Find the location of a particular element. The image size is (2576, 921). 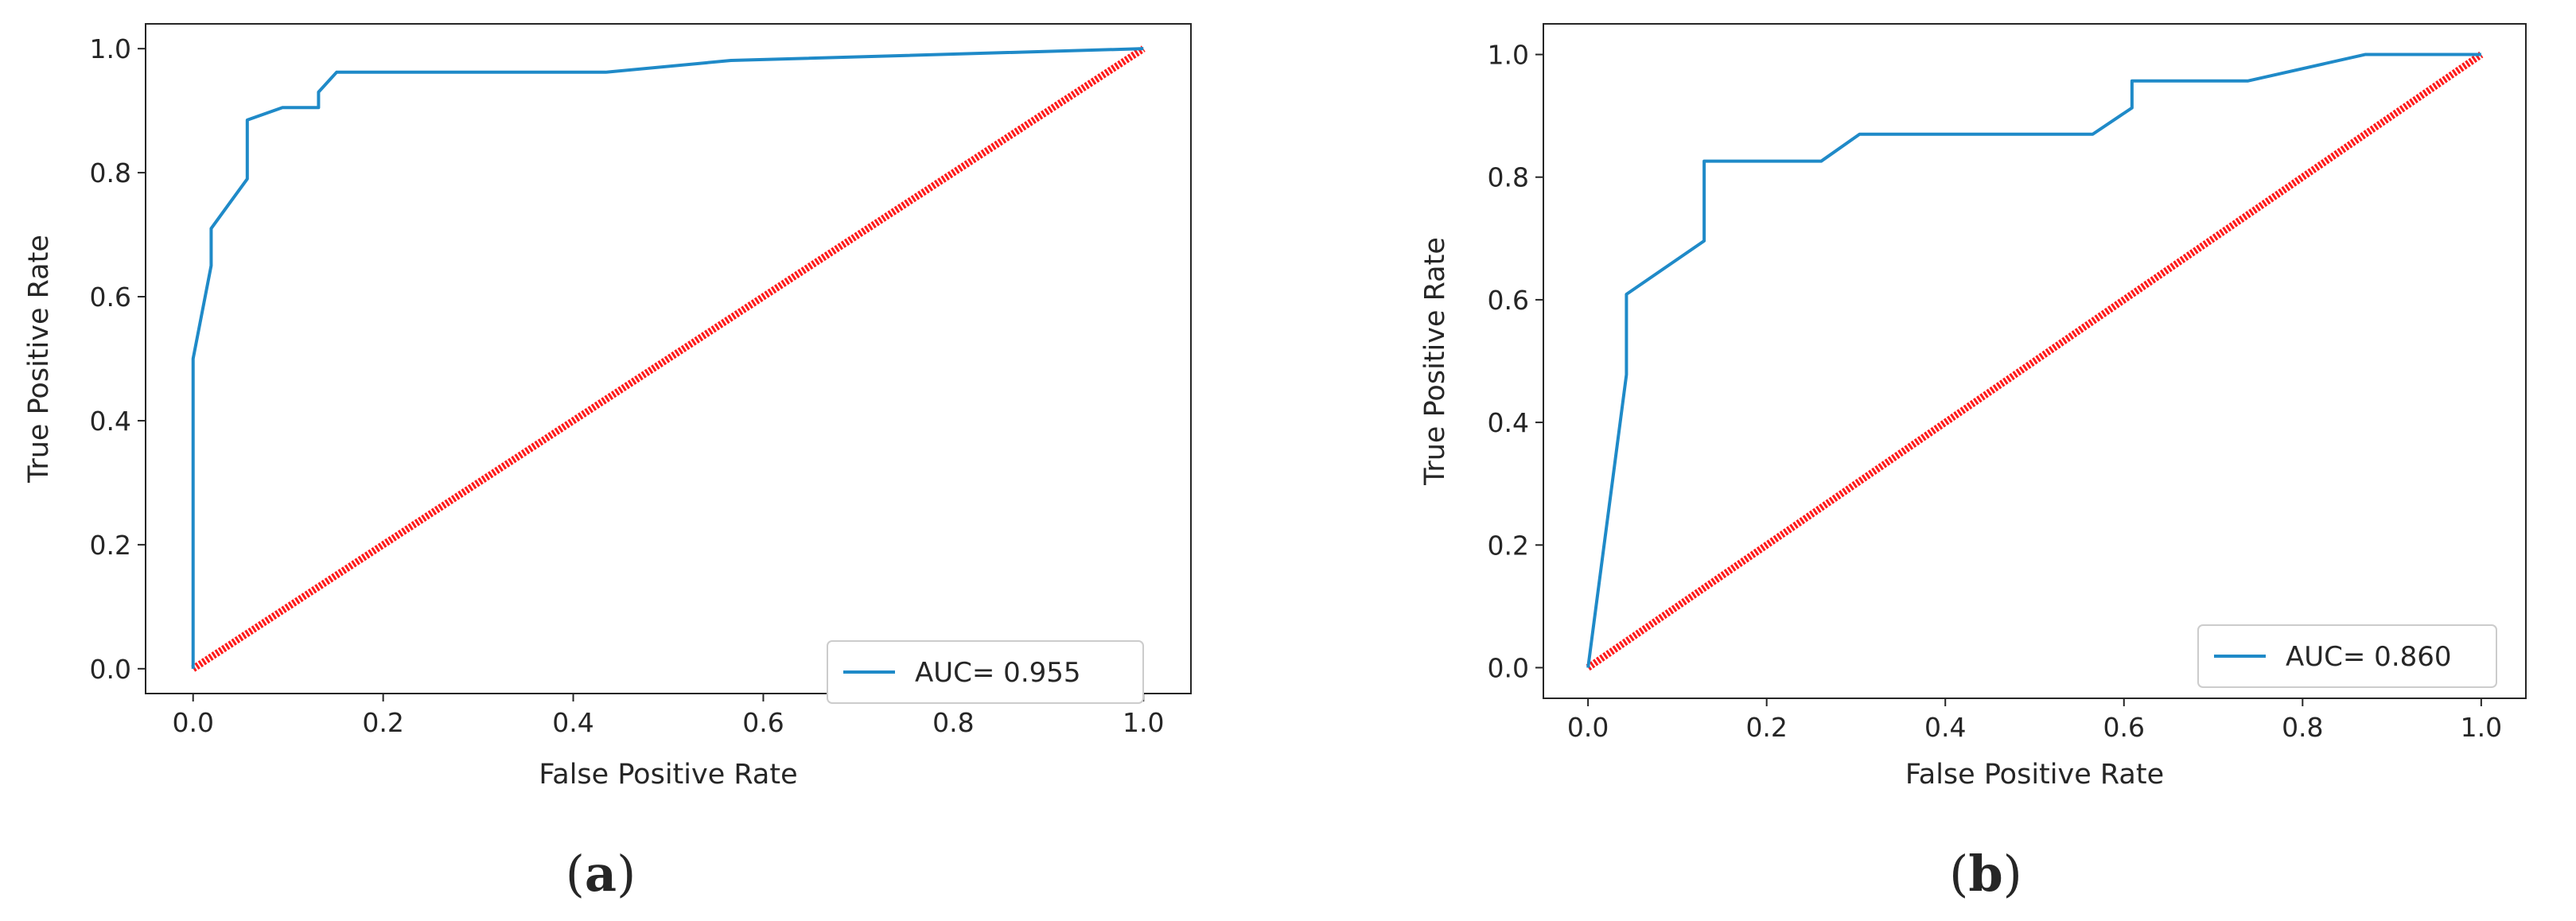

caption-letter: a is located at coordinates (601, 874).